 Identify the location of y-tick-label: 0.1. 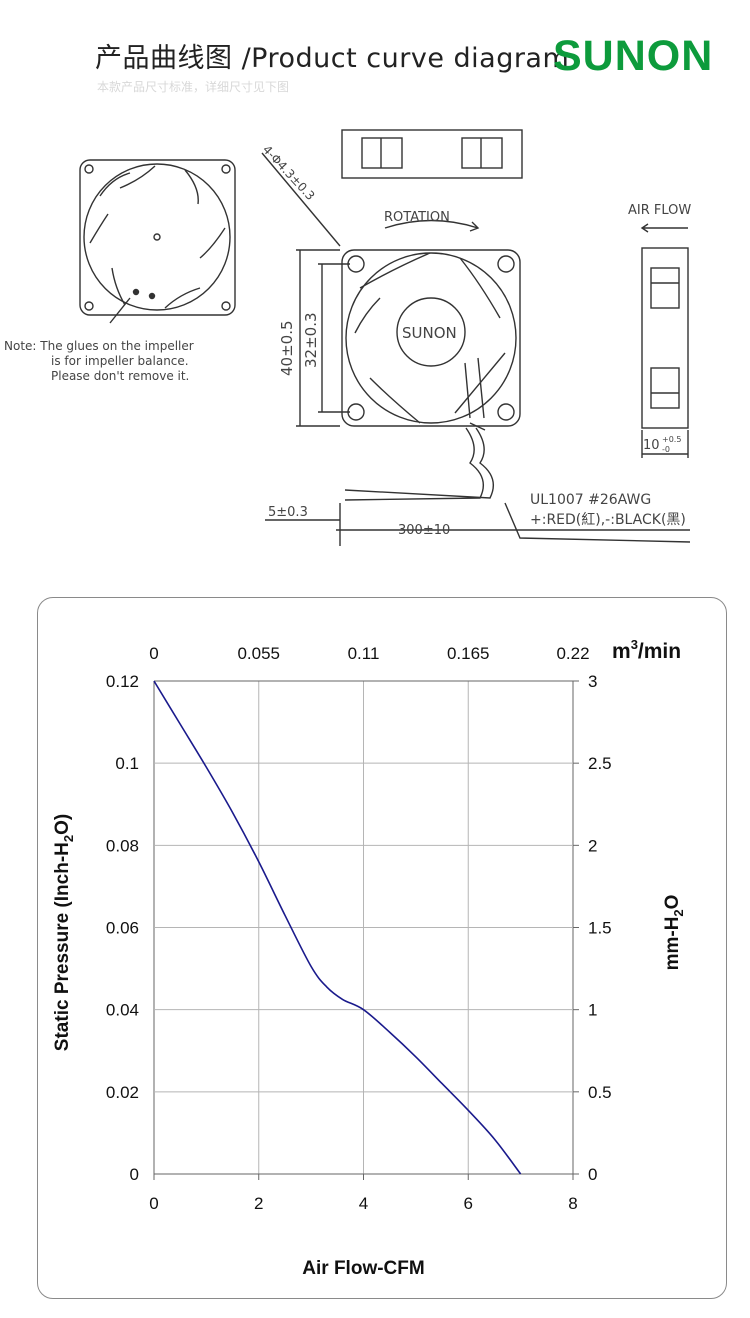
(127, 763).